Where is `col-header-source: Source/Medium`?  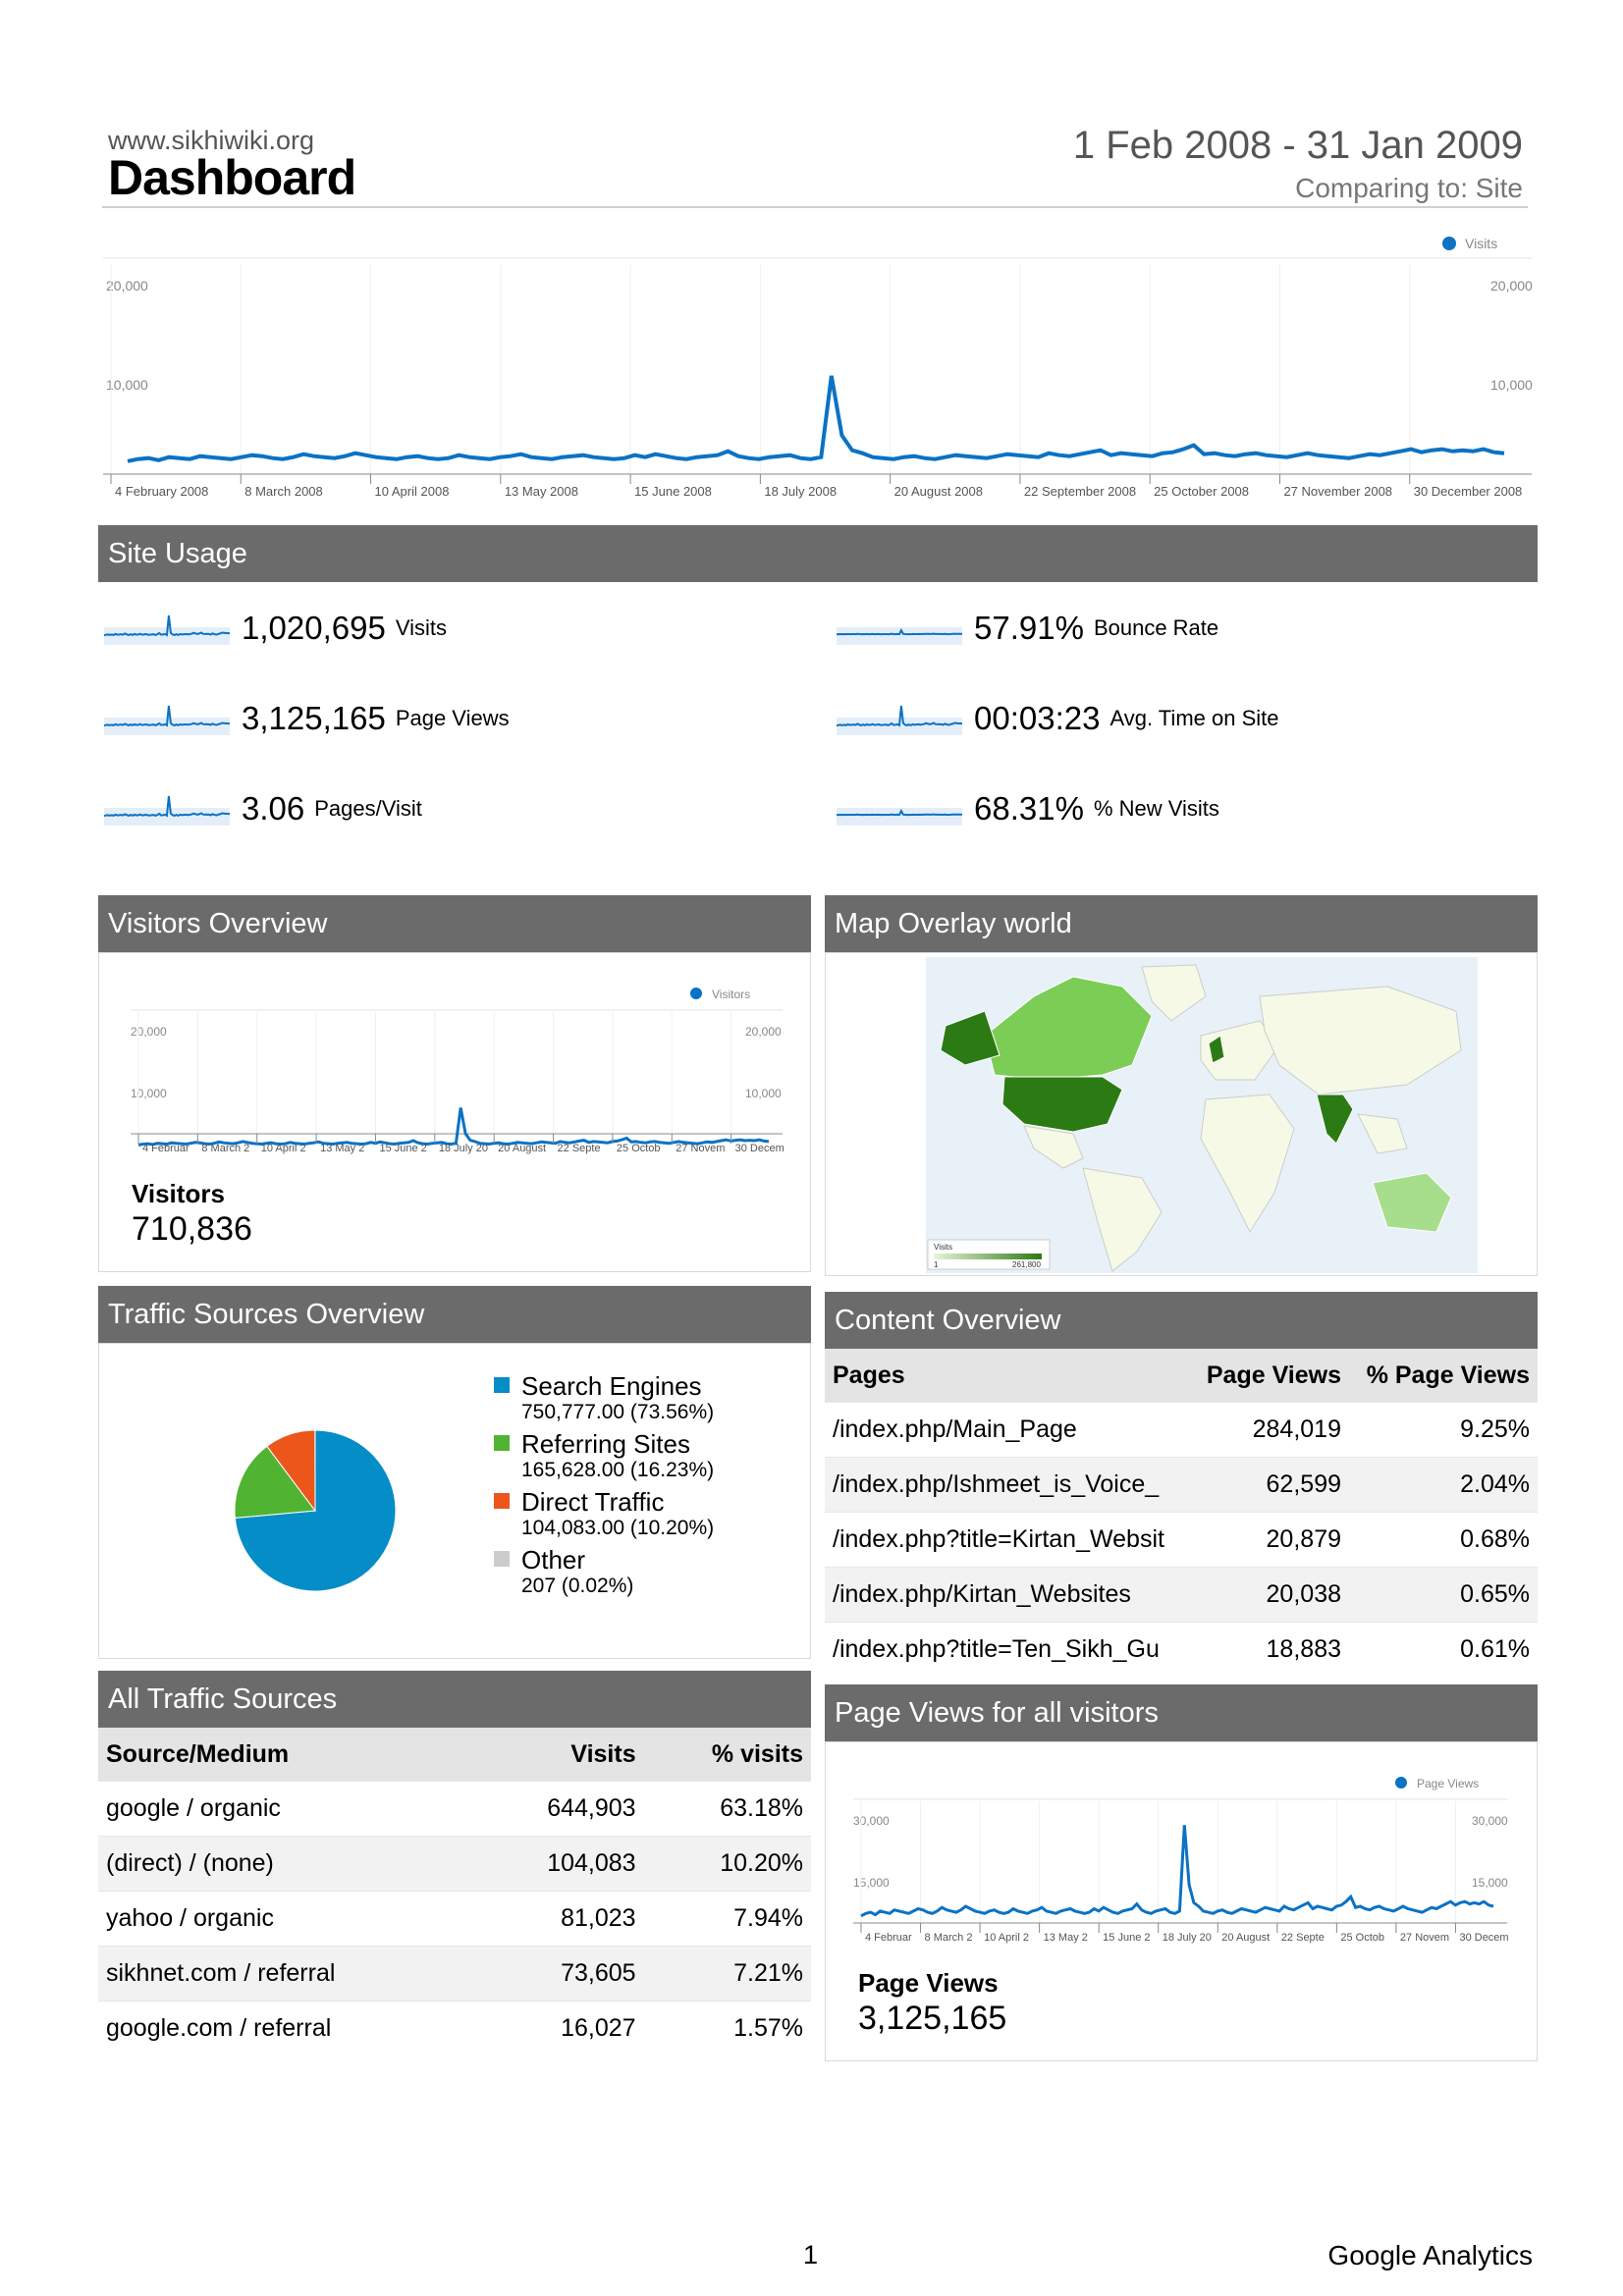
col-header-source: Source/Medium is located at coordinates (289, 1755).